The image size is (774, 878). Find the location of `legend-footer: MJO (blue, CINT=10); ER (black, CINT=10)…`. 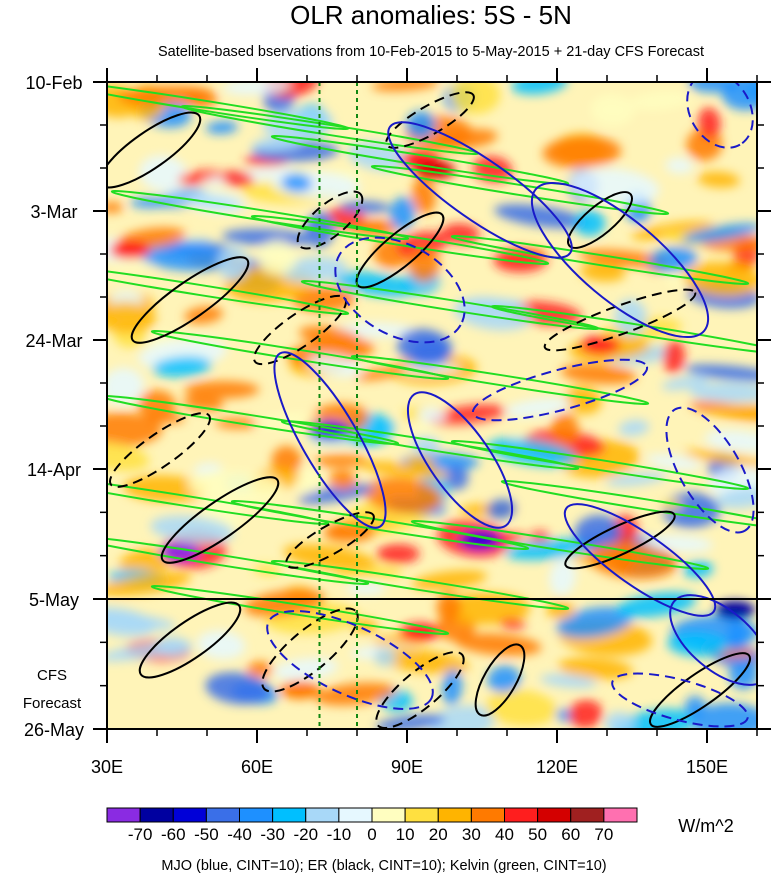

legend-footer: MJO (blue, CINT=10); ER (black, CINT=10)… is located at coordinates (383, 866).